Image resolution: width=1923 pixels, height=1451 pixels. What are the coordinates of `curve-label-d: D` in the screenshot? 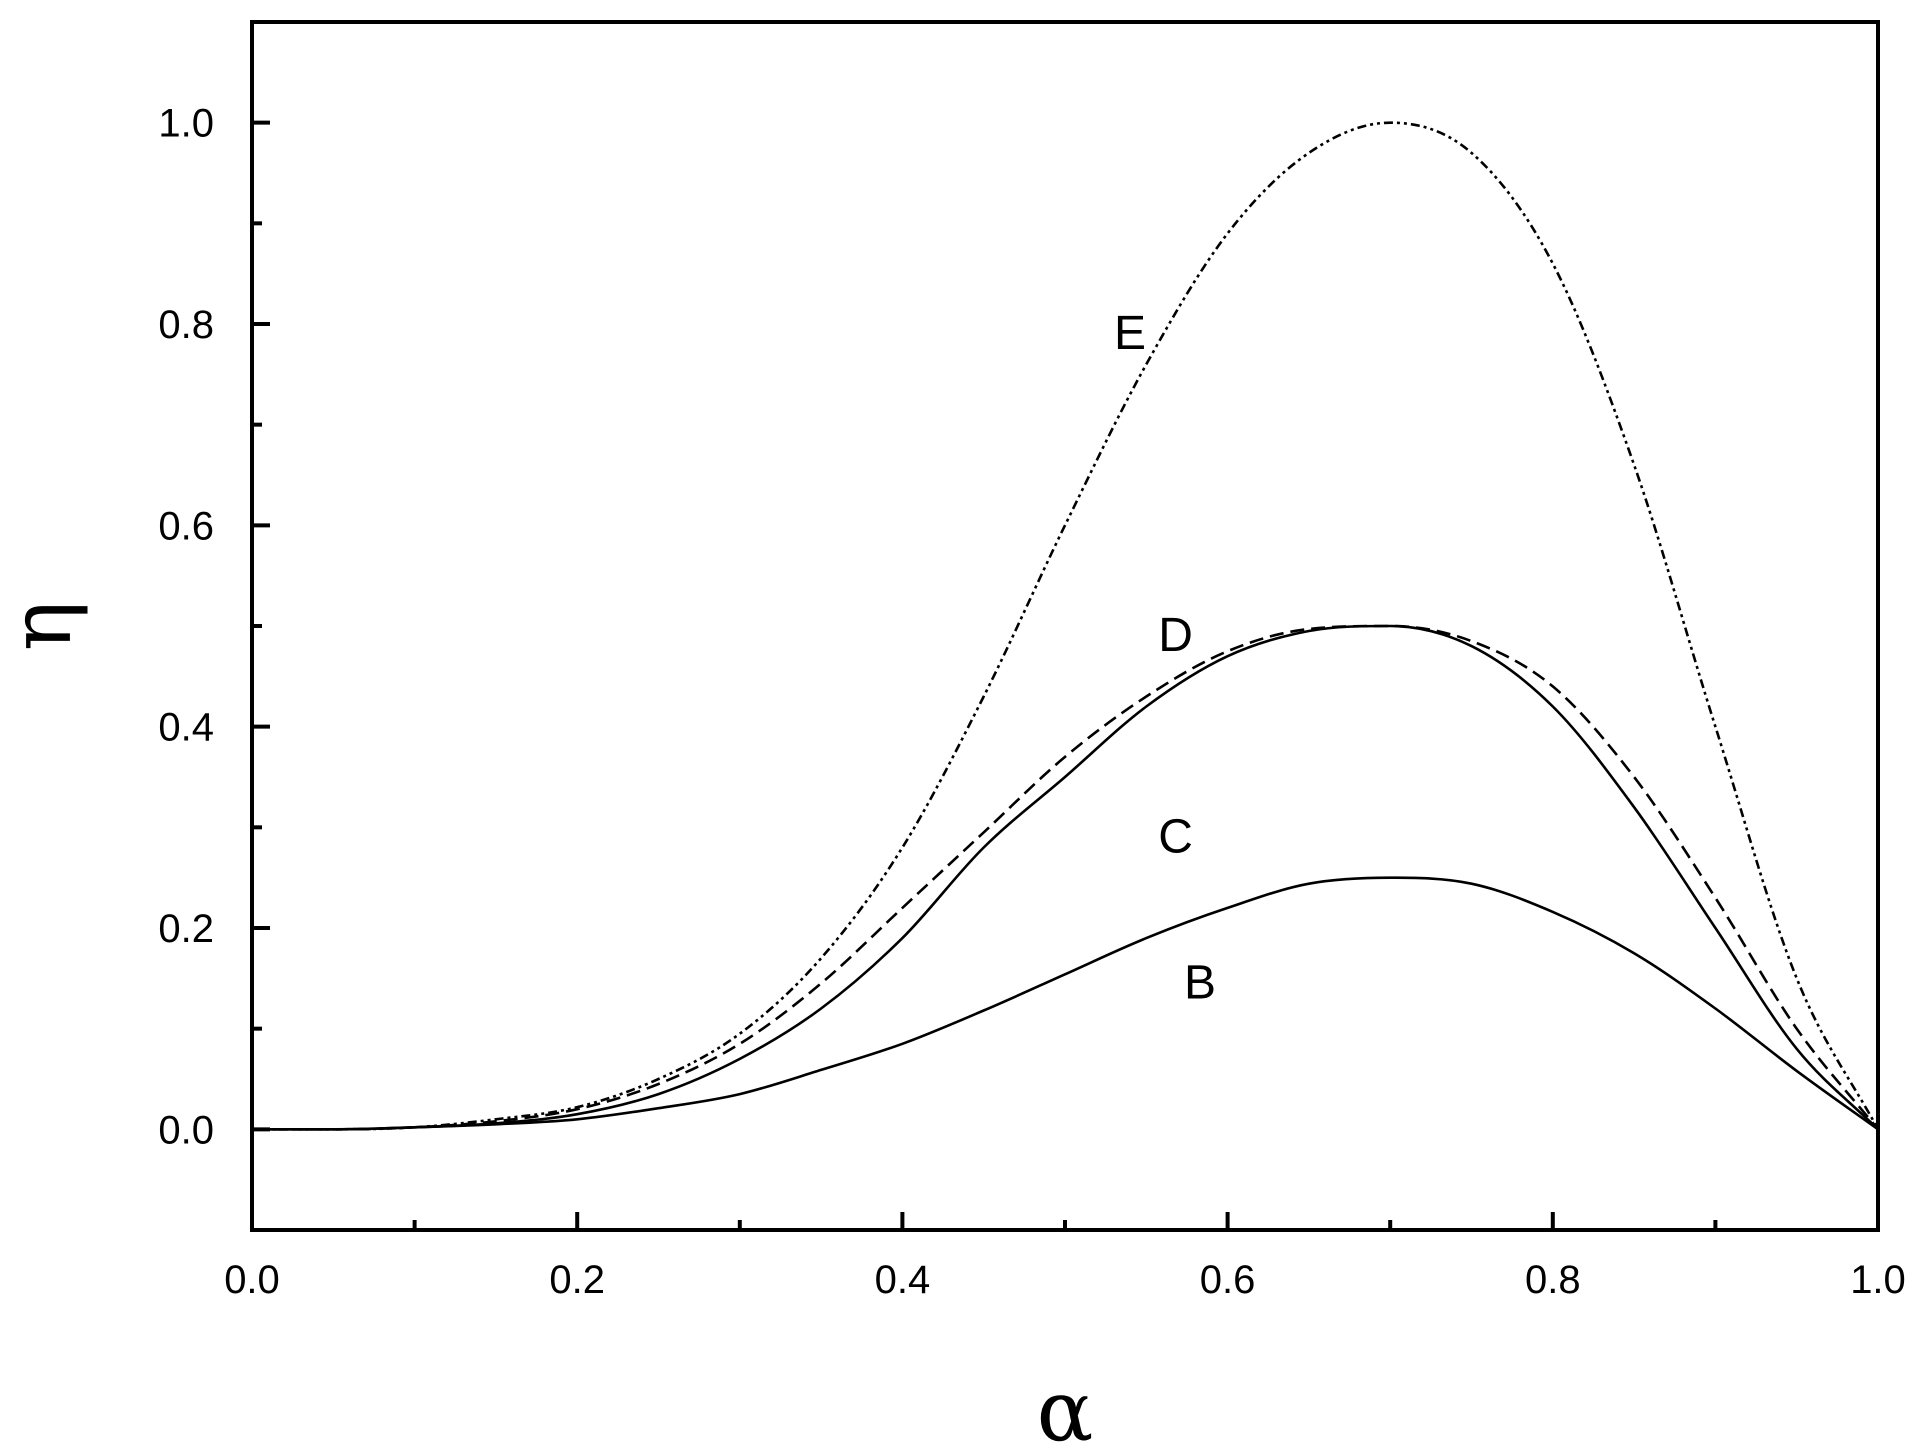 It's located at (1175, 635).